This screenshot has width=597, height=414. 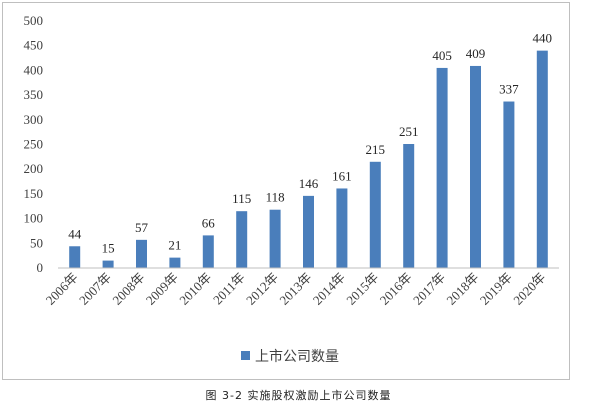 What do you see at coordinates (34, 168) in the screenshot?
I see `y-tick-label: 200` at bounding box center [34, 168].